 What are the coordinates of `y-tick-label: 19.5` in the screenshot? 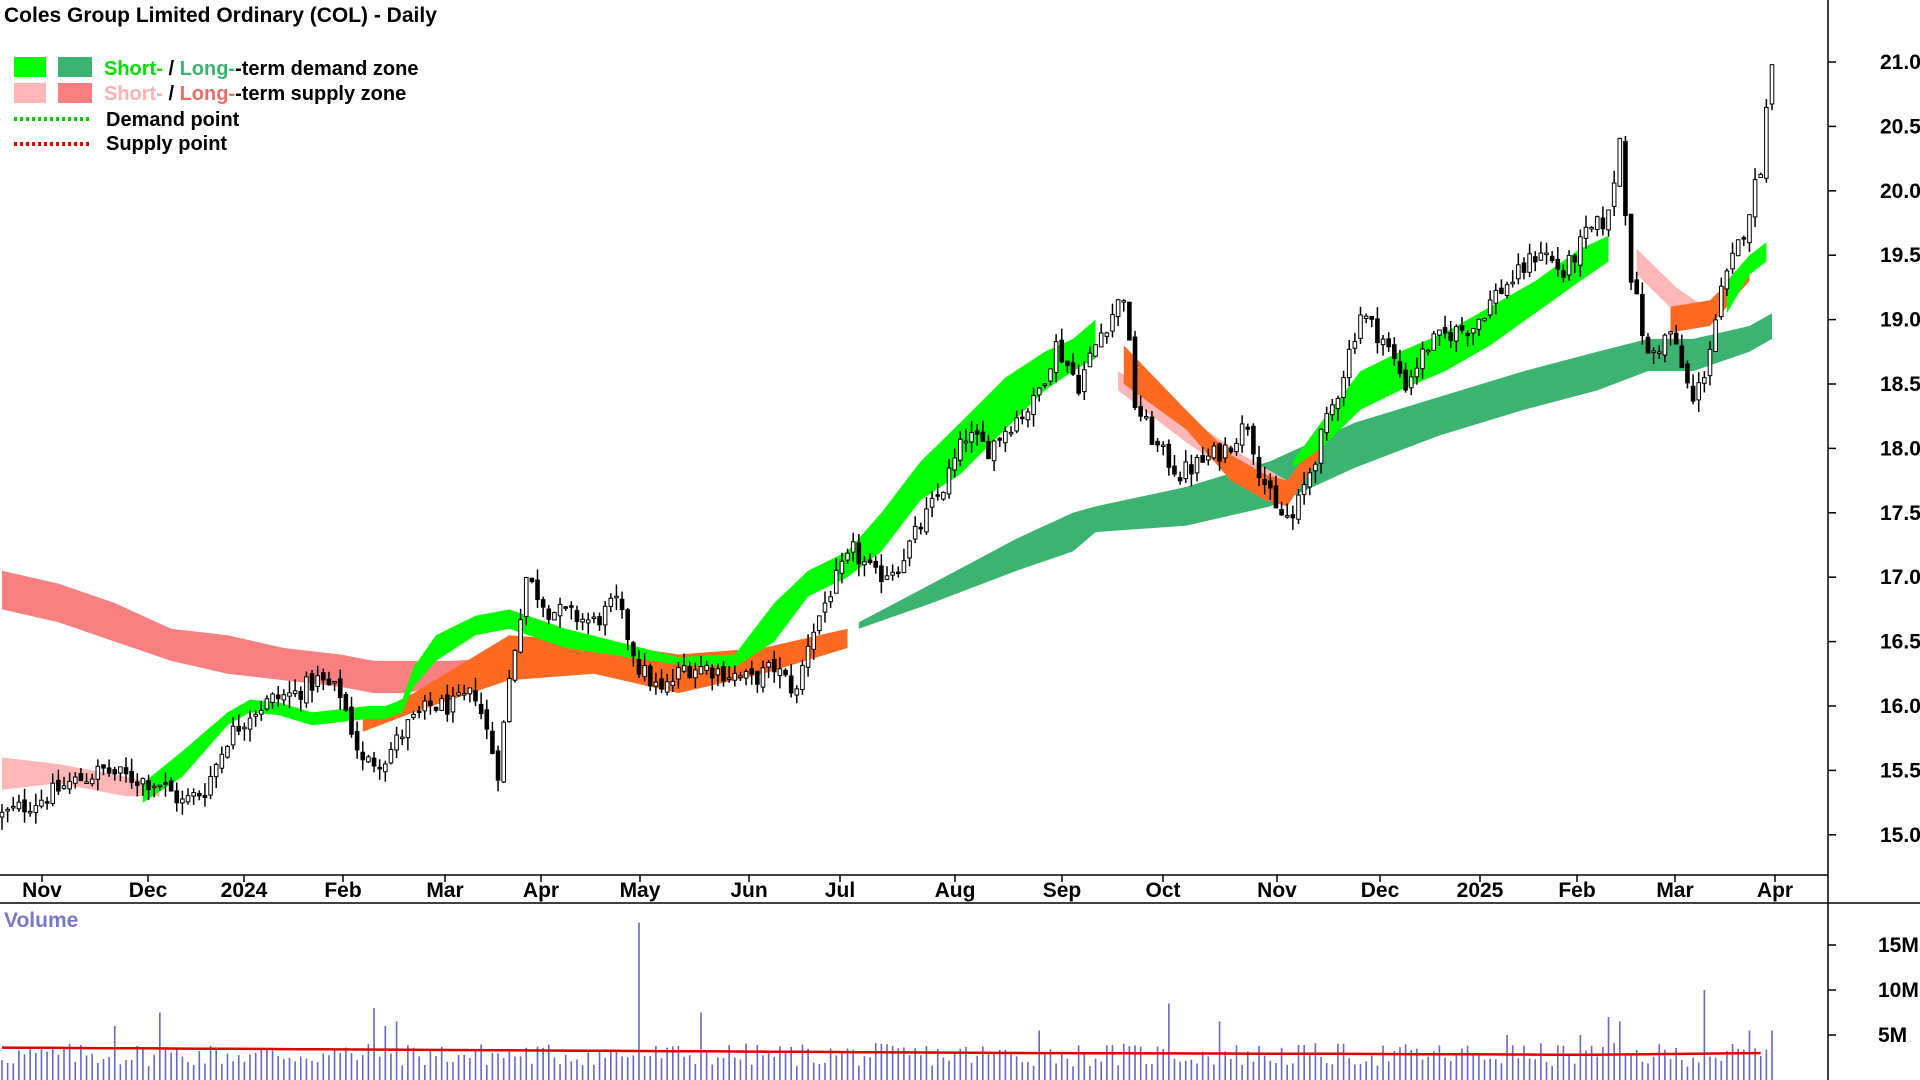 It's located at (1900, 255).